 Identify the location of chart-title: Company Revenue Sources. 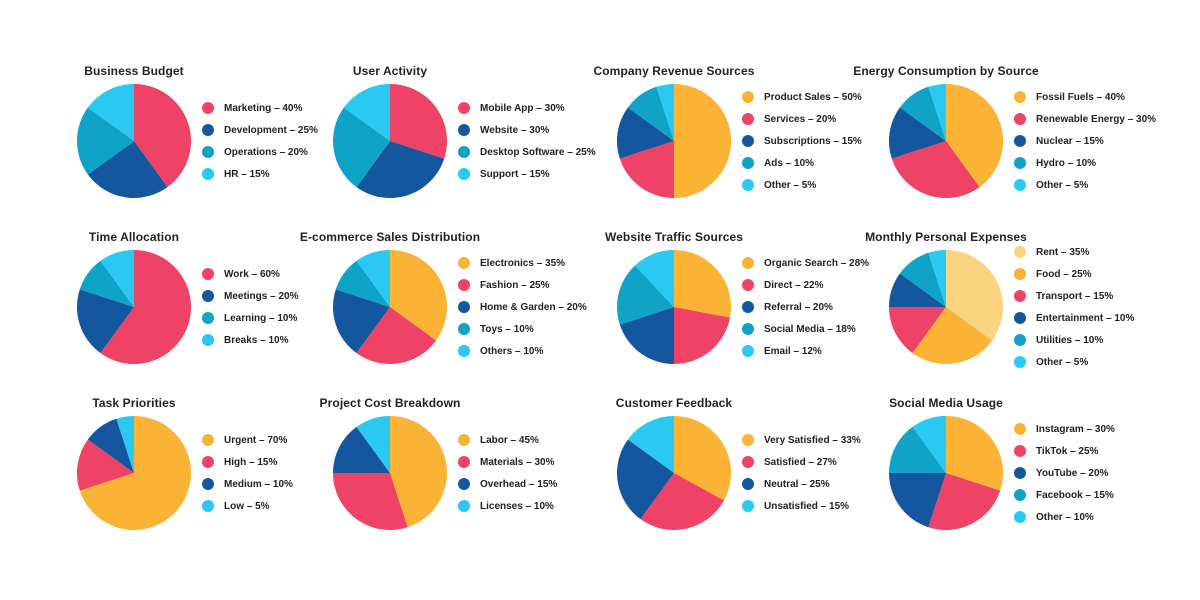
(674, 71).